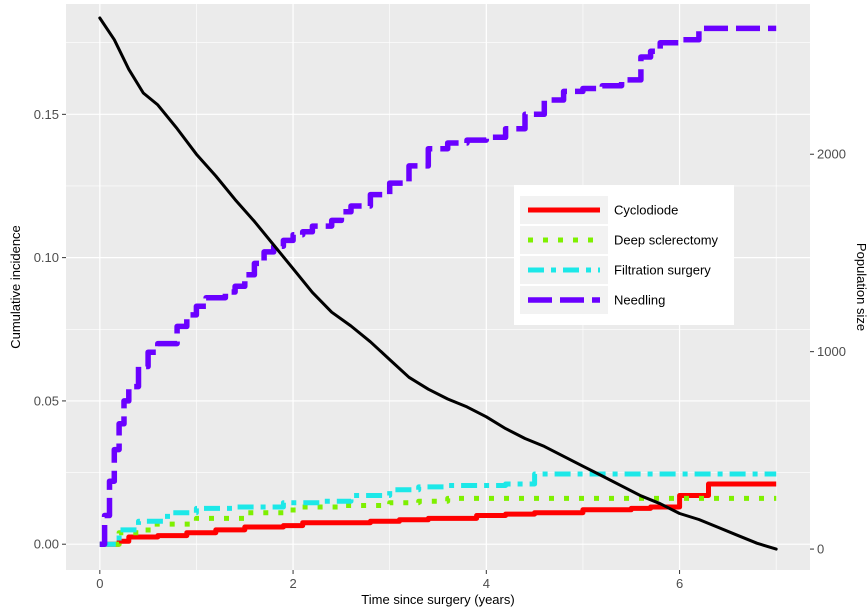 Image resolution: width=867 pixels, height=610 pixels. What do you see at coordinates (99, 583) in the screenshot?
I see `x-tick-label: 0` at bounding box center [99, 583].